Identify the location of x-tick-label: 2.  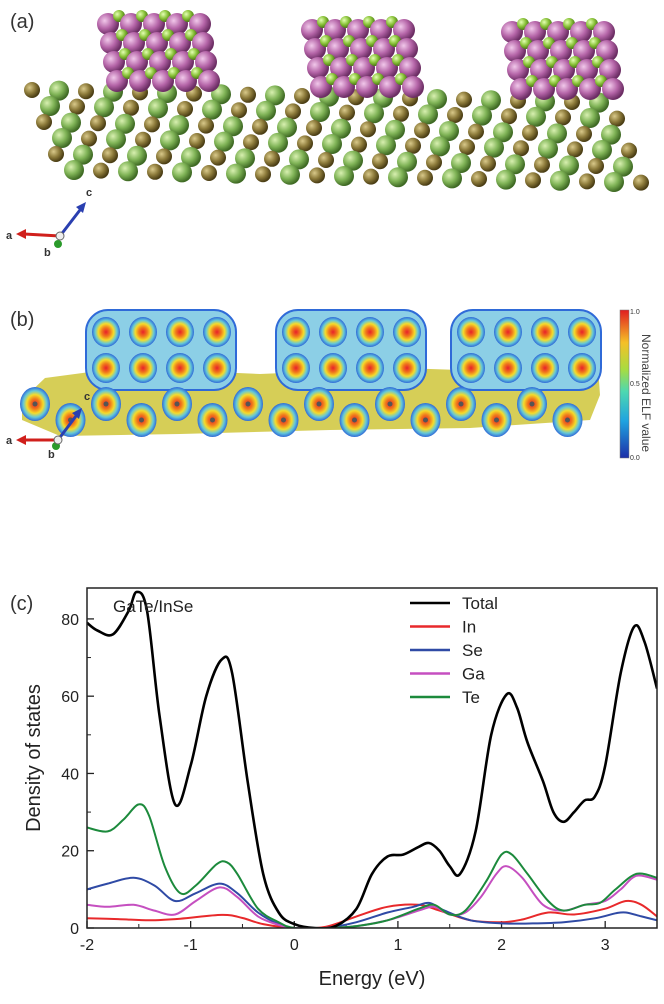
(501, 945).